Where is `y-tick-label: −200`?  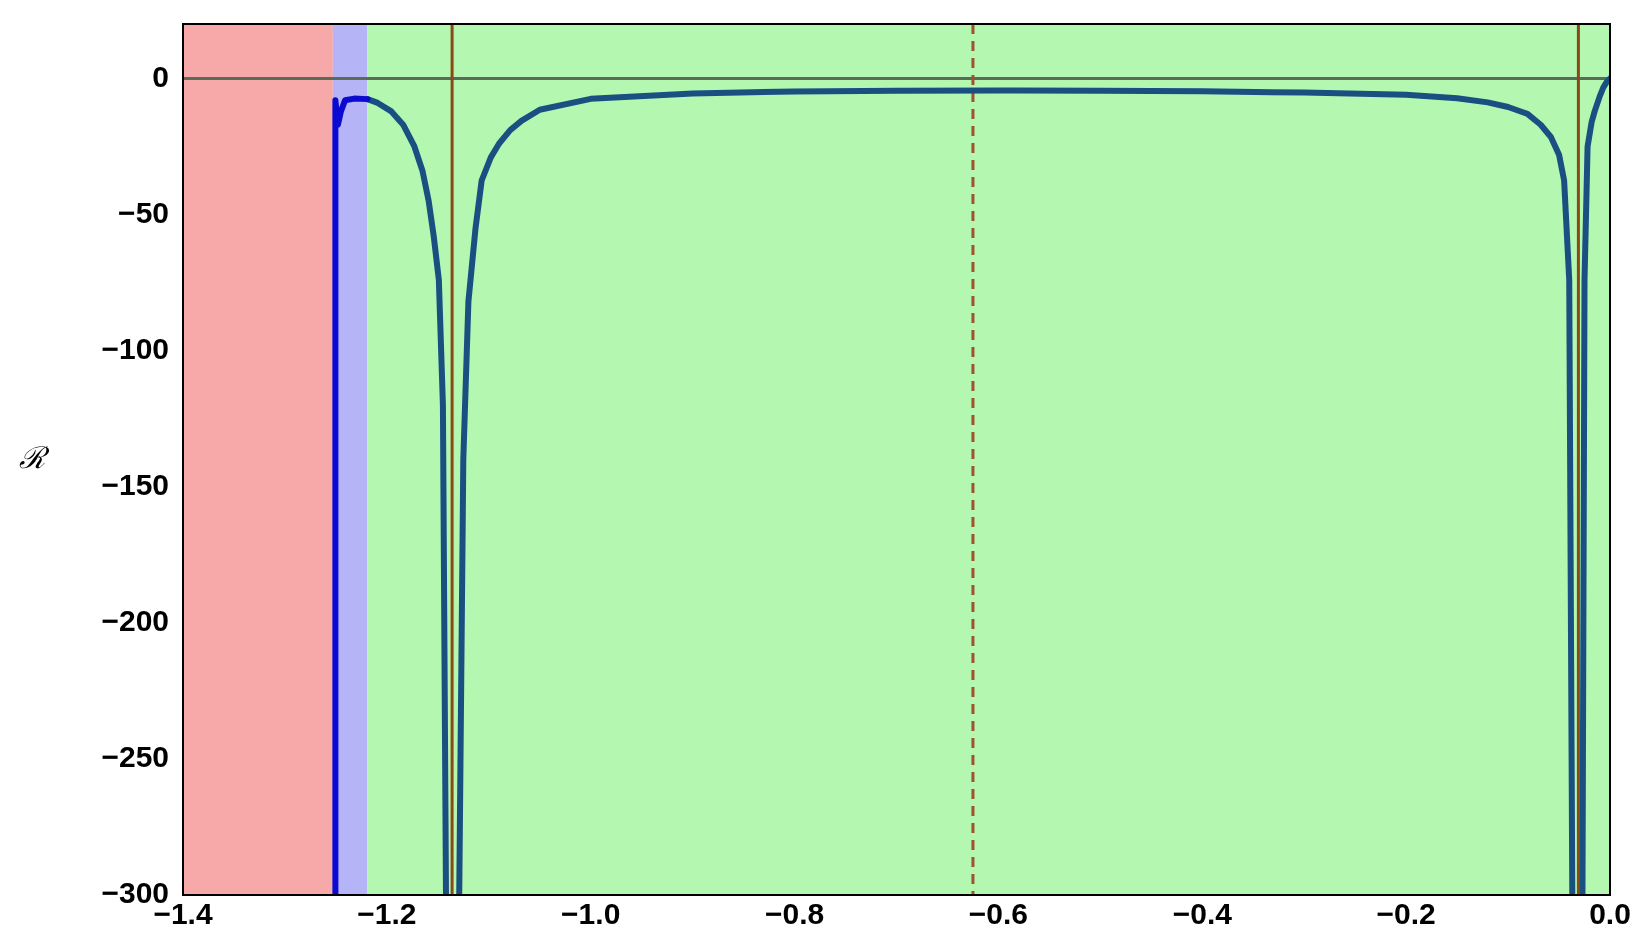 y-tick-label: −200 is located at coordinates (135, 621).